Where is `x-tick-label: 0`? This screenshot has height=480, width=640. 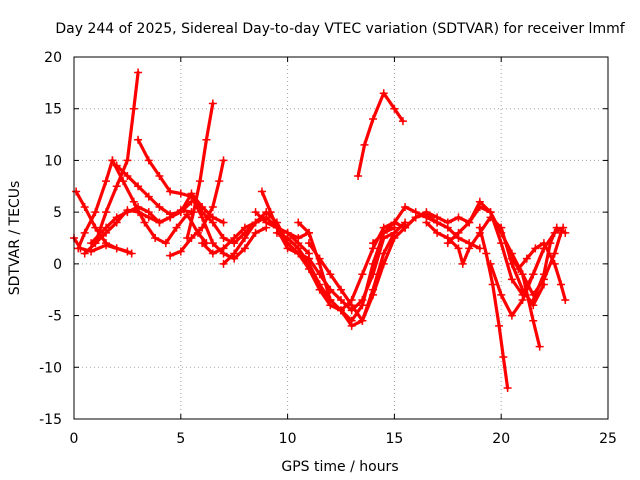
x-tick-label: 0 is located at coordinates (74, 439).